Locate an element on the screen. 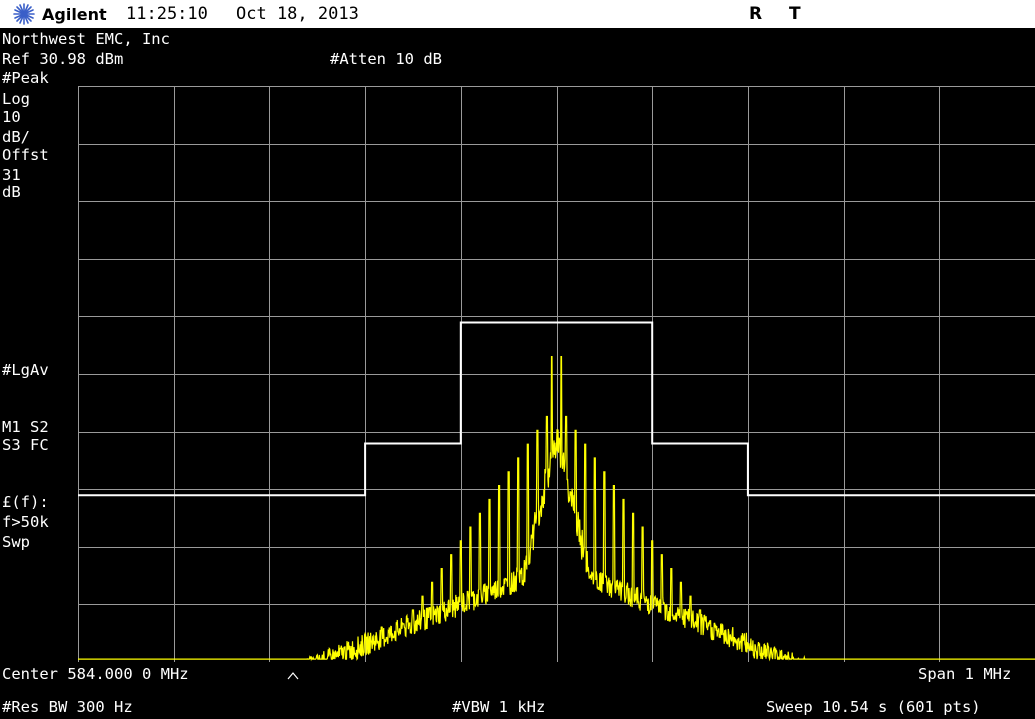 The height and width of the screenshot is (719, 1035). center-frequency-label: Center 584.000 0 MHz is located at coordinates (95, 674).